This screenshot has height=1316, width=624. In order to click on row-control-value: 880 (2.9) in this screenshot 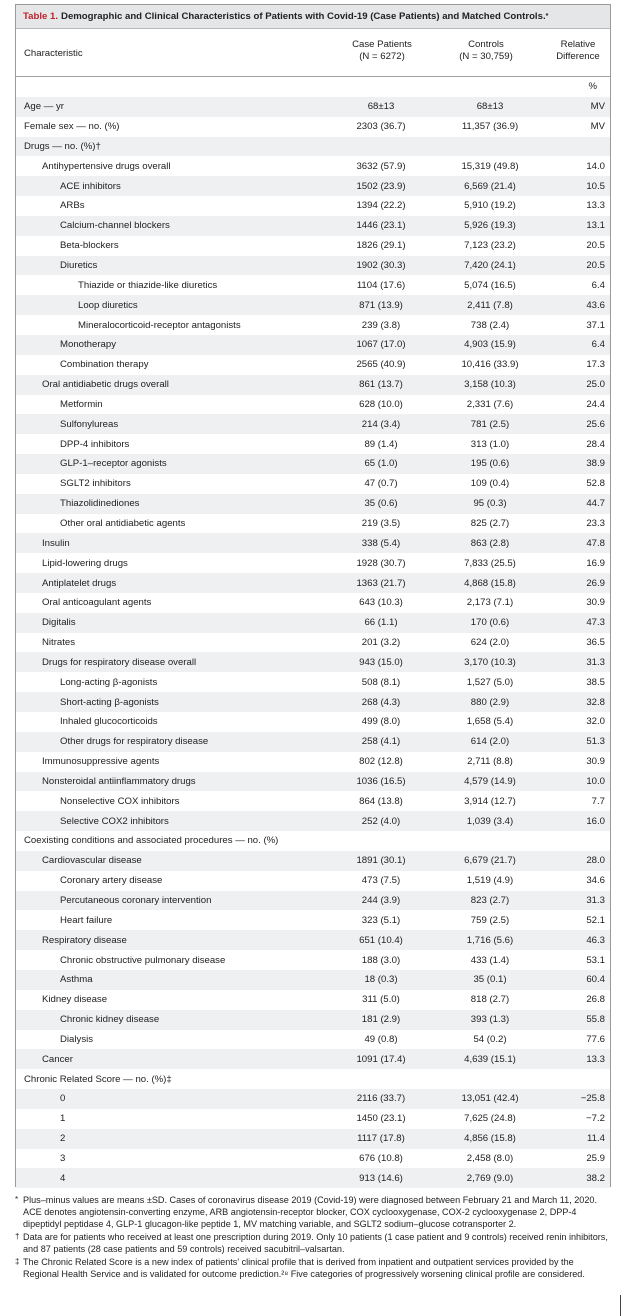, I will do `click(490, 702)`.